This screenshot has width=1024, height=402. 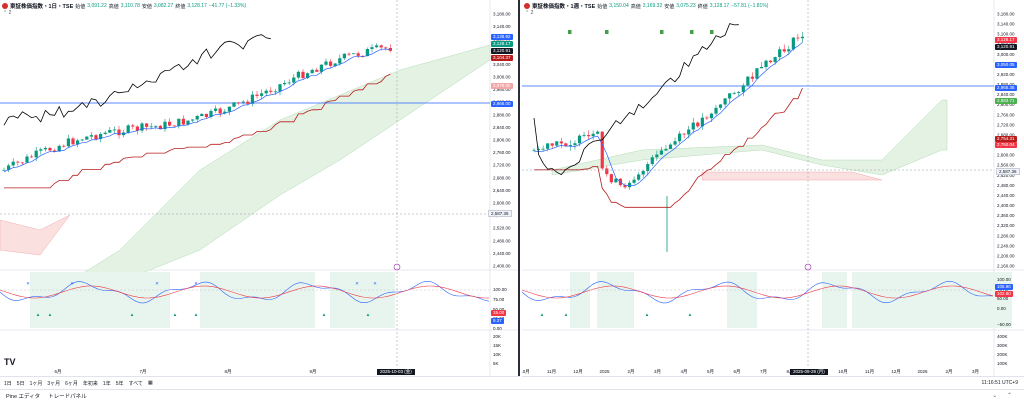 I want to click on panel-toggle-icon: ⌄ ⌃, so click(x=1004, y=396).